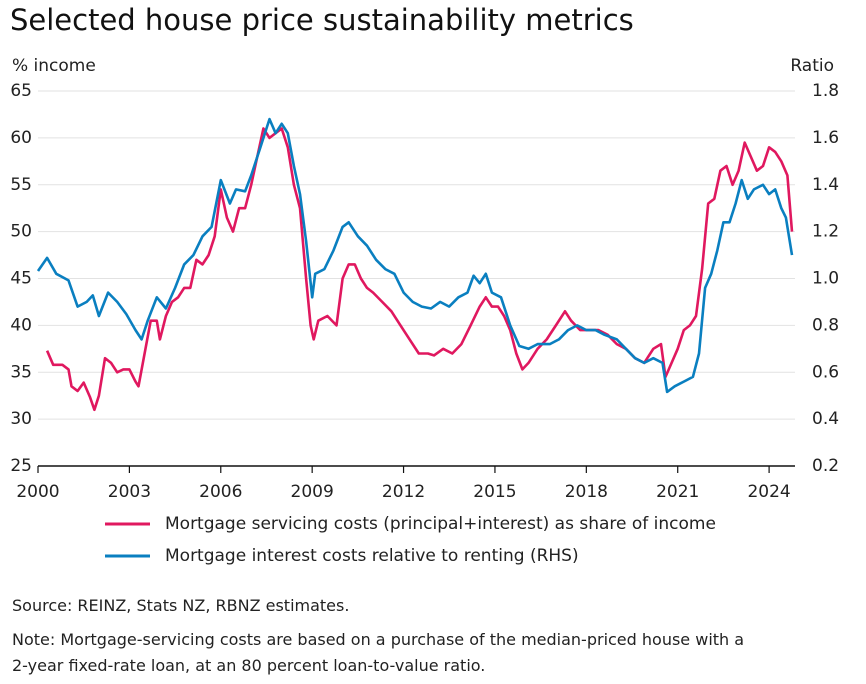  What do you see at coordinates (825, 372) in the screenshot?
I see `y2-tick-label: 0.6` at bounding box center [825, 372].